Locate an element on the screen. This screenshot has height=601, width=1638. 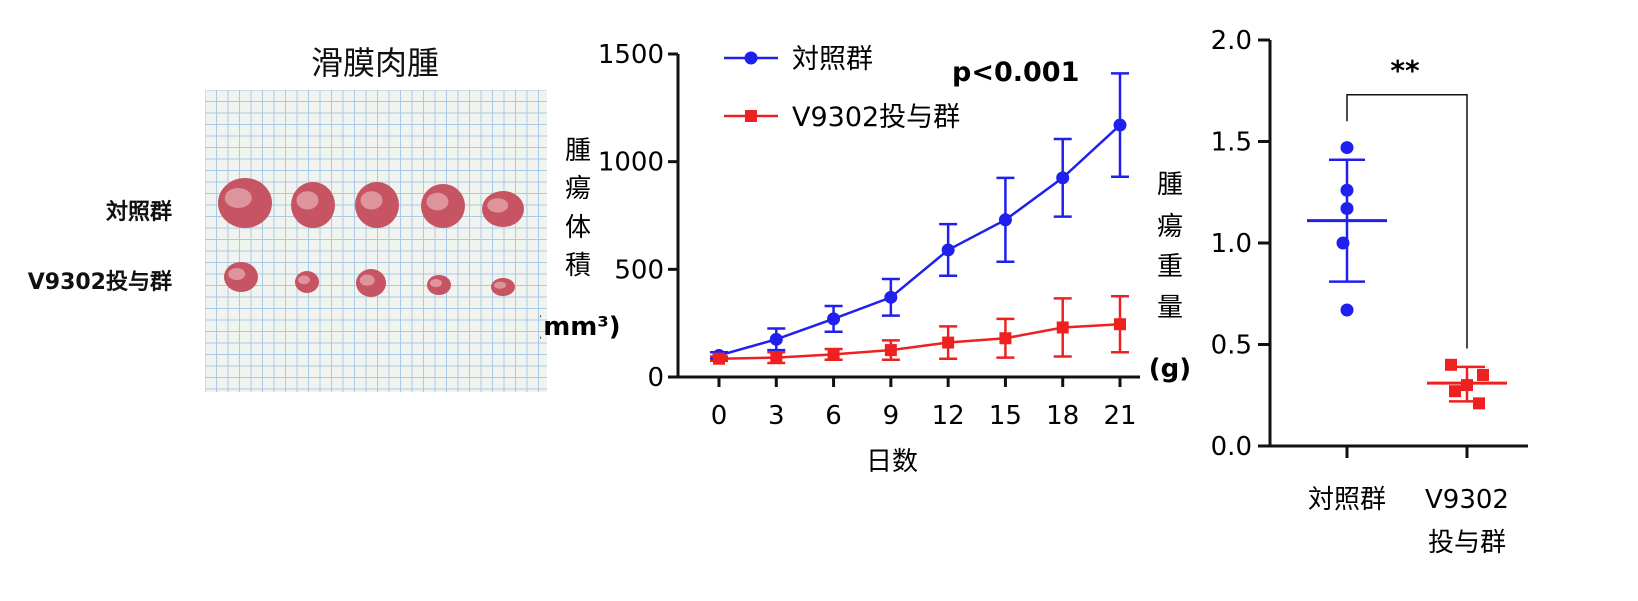
dot-ytick-label: 1.5 is located at coordinates (1231, 143).